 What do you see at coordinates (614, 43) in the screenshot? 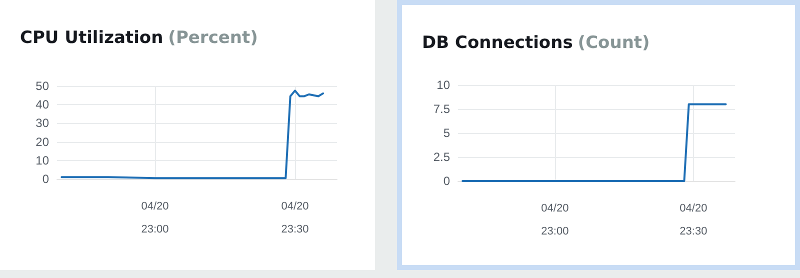
I see `chart-subtitle: (Count)` at bounding box center [614, 43].